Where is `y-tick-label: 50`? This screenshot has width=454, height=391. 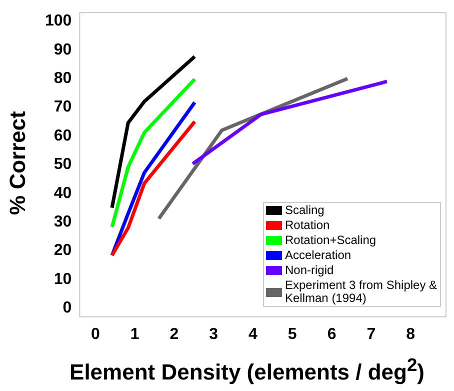
y-tick-label: 50 is located at coordinates (63, 165).